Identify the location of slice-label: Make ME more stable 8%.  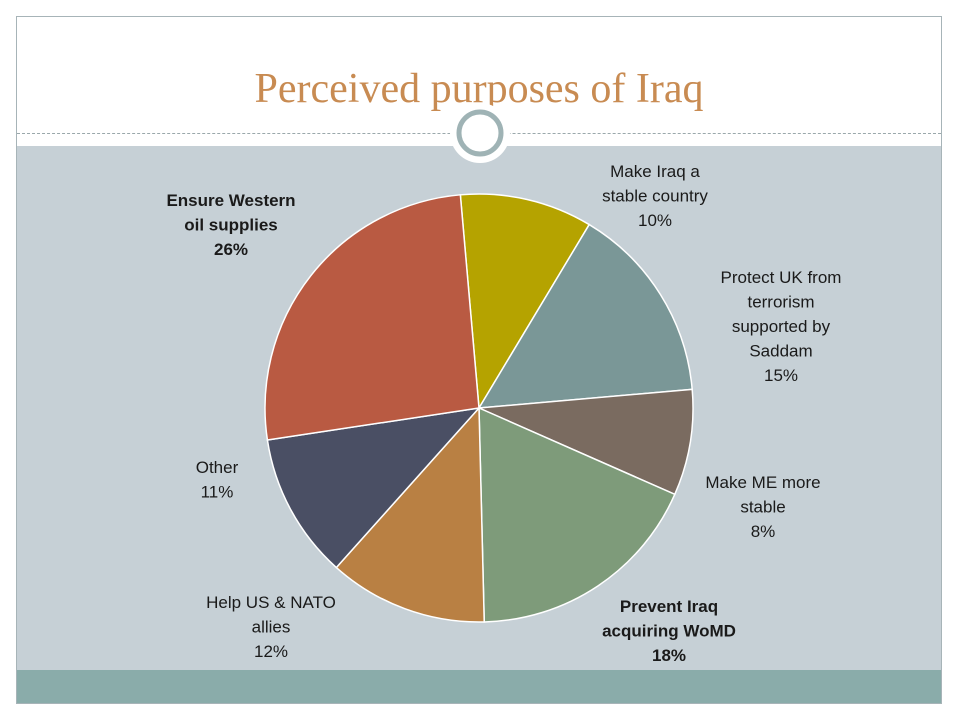
(762, 507).